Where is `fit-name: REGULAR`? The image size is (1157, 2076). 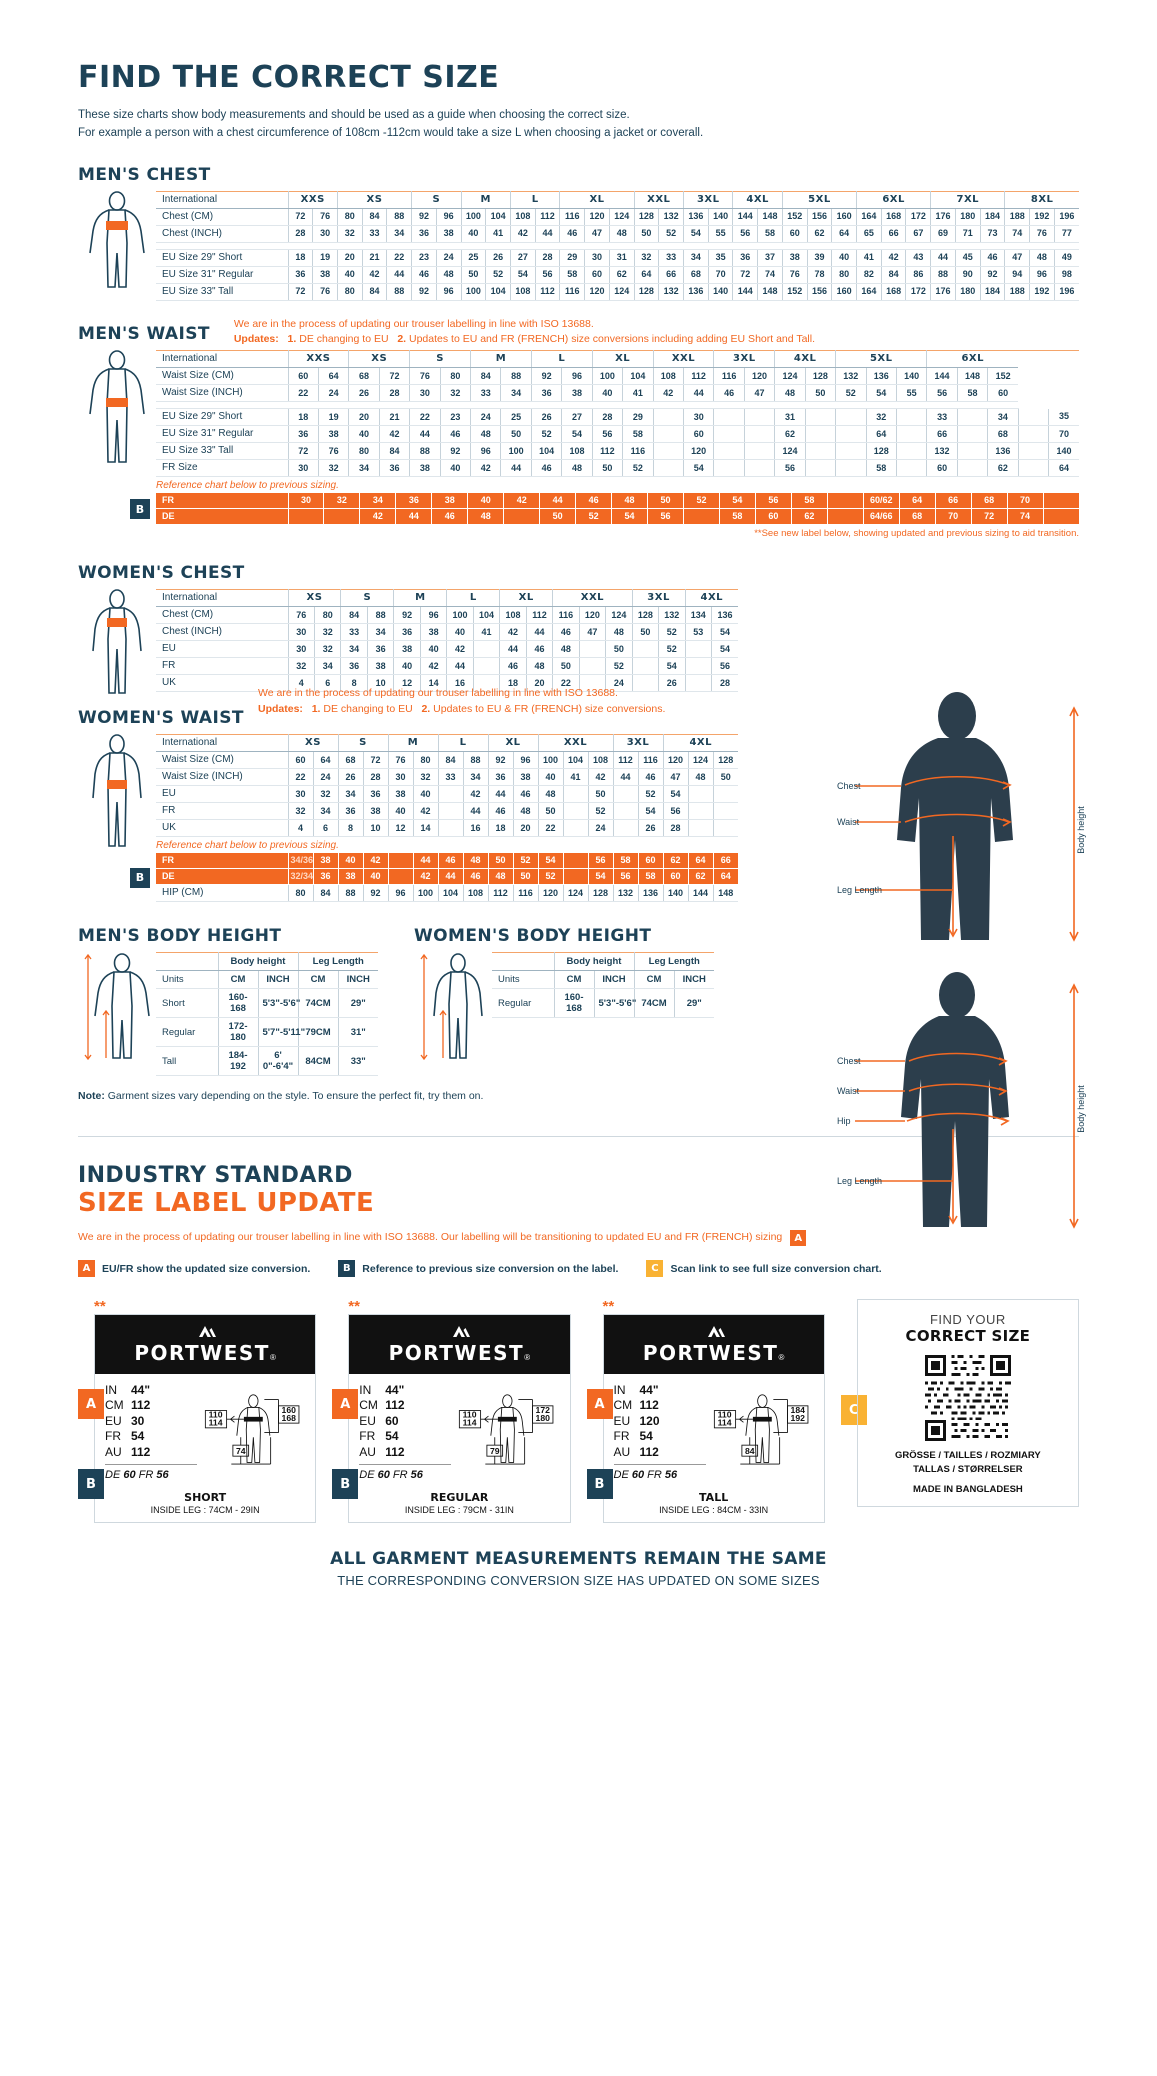
fit-name: REGULAR is located at coordinates (459, 1497).